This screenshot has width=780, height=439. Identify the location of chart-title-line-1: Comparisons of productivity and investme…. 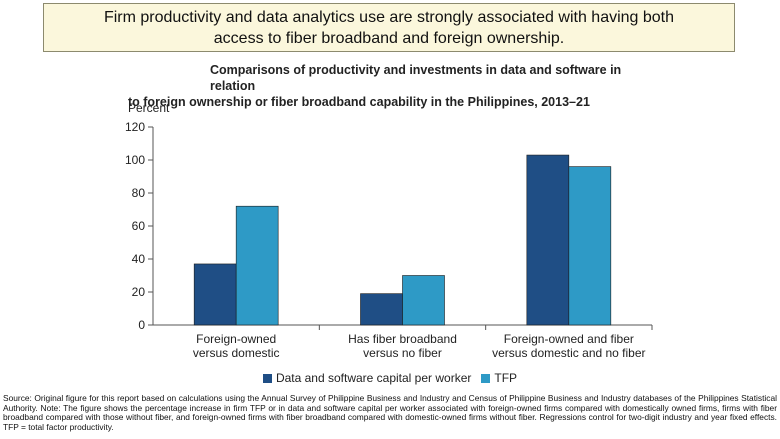
(416, 78).